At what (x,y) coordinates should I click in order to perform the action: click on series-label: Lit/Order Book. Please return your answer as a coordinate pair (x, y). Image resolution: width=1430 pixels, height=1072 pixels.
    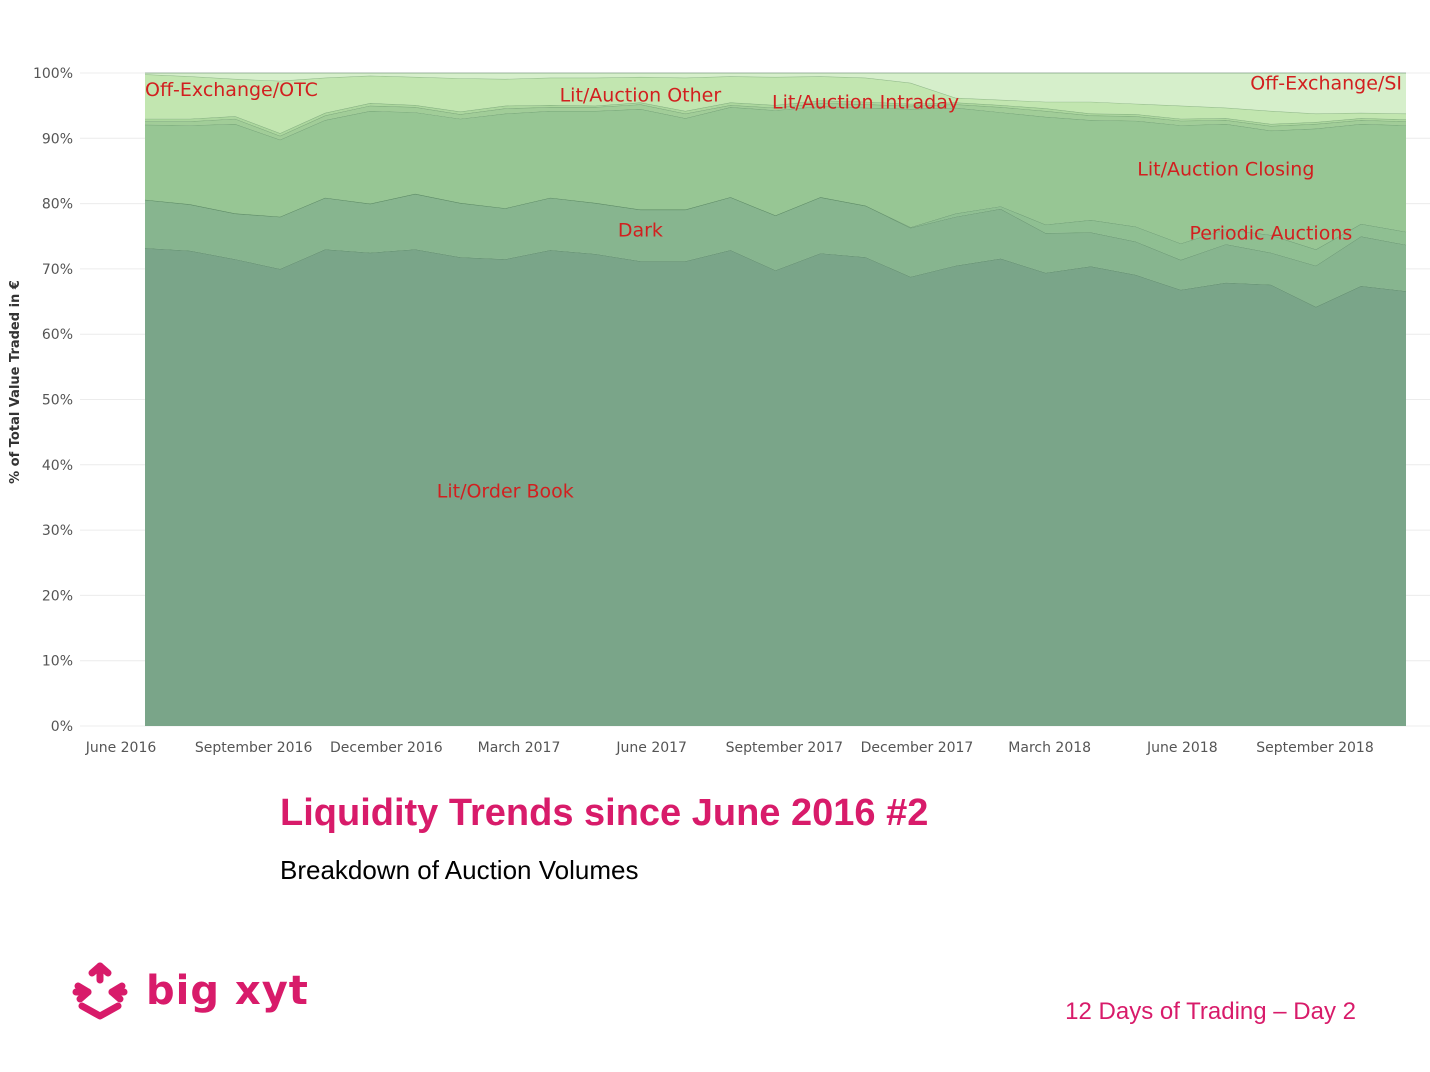
    Looking at the image, I should click on (505, 491).